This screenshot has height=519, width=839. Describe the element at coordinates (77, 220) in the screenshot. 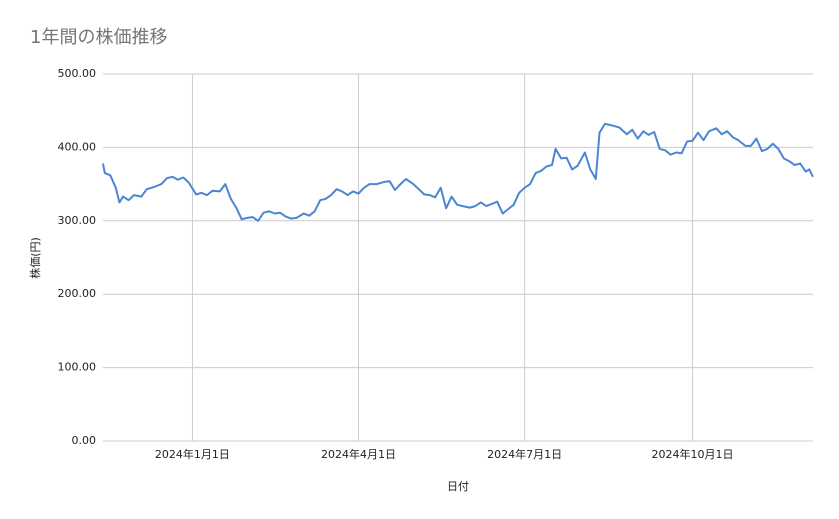

I see `y-tick-label: 300.00` at that location.